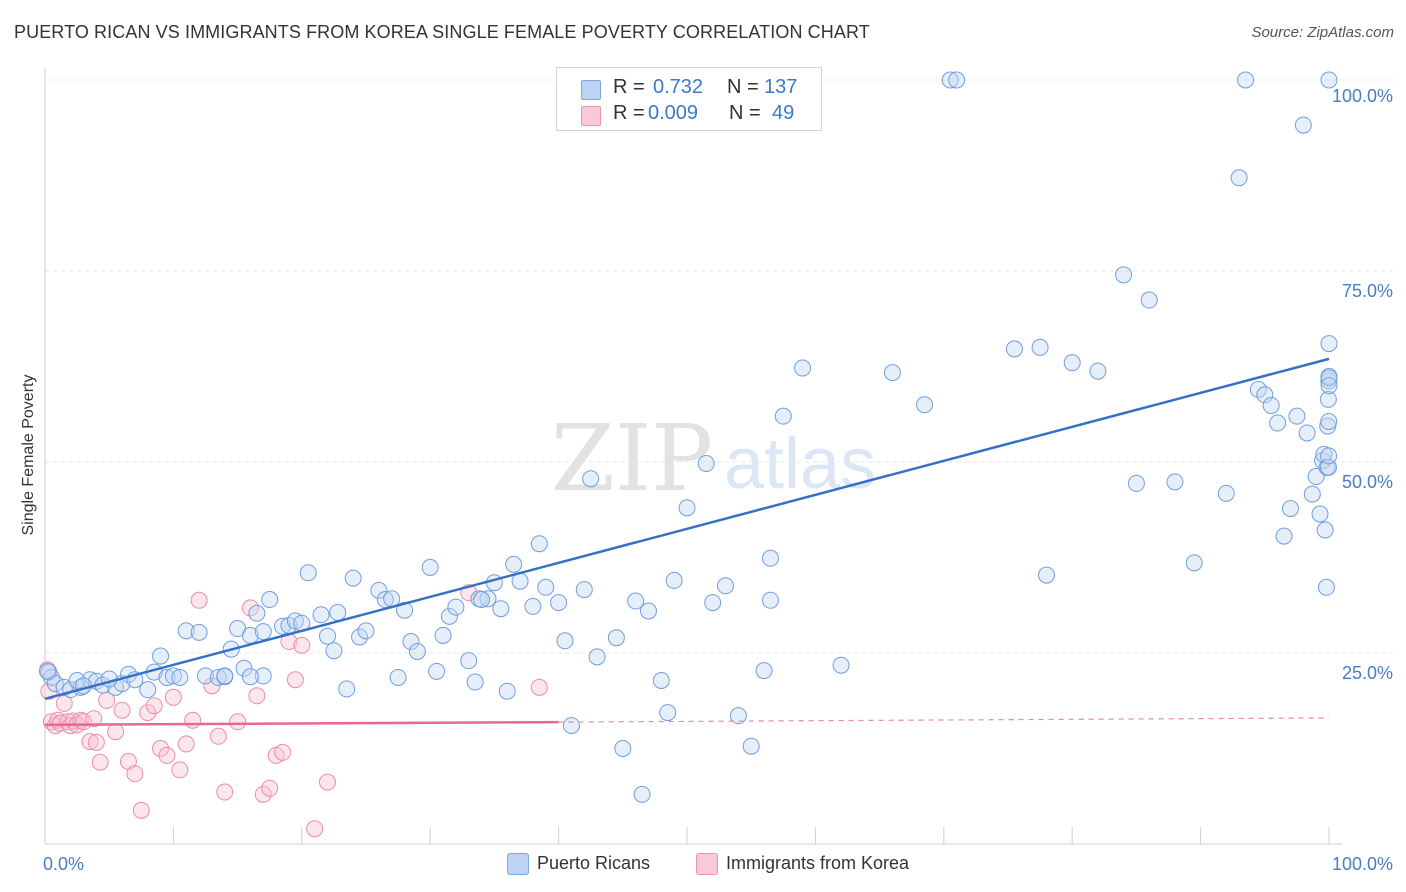 This screenshot has height=892, width=1406. Describe the element at coordinates (678, 87) in the screenshot. I see `stats-r-value: 0.732` at that location.